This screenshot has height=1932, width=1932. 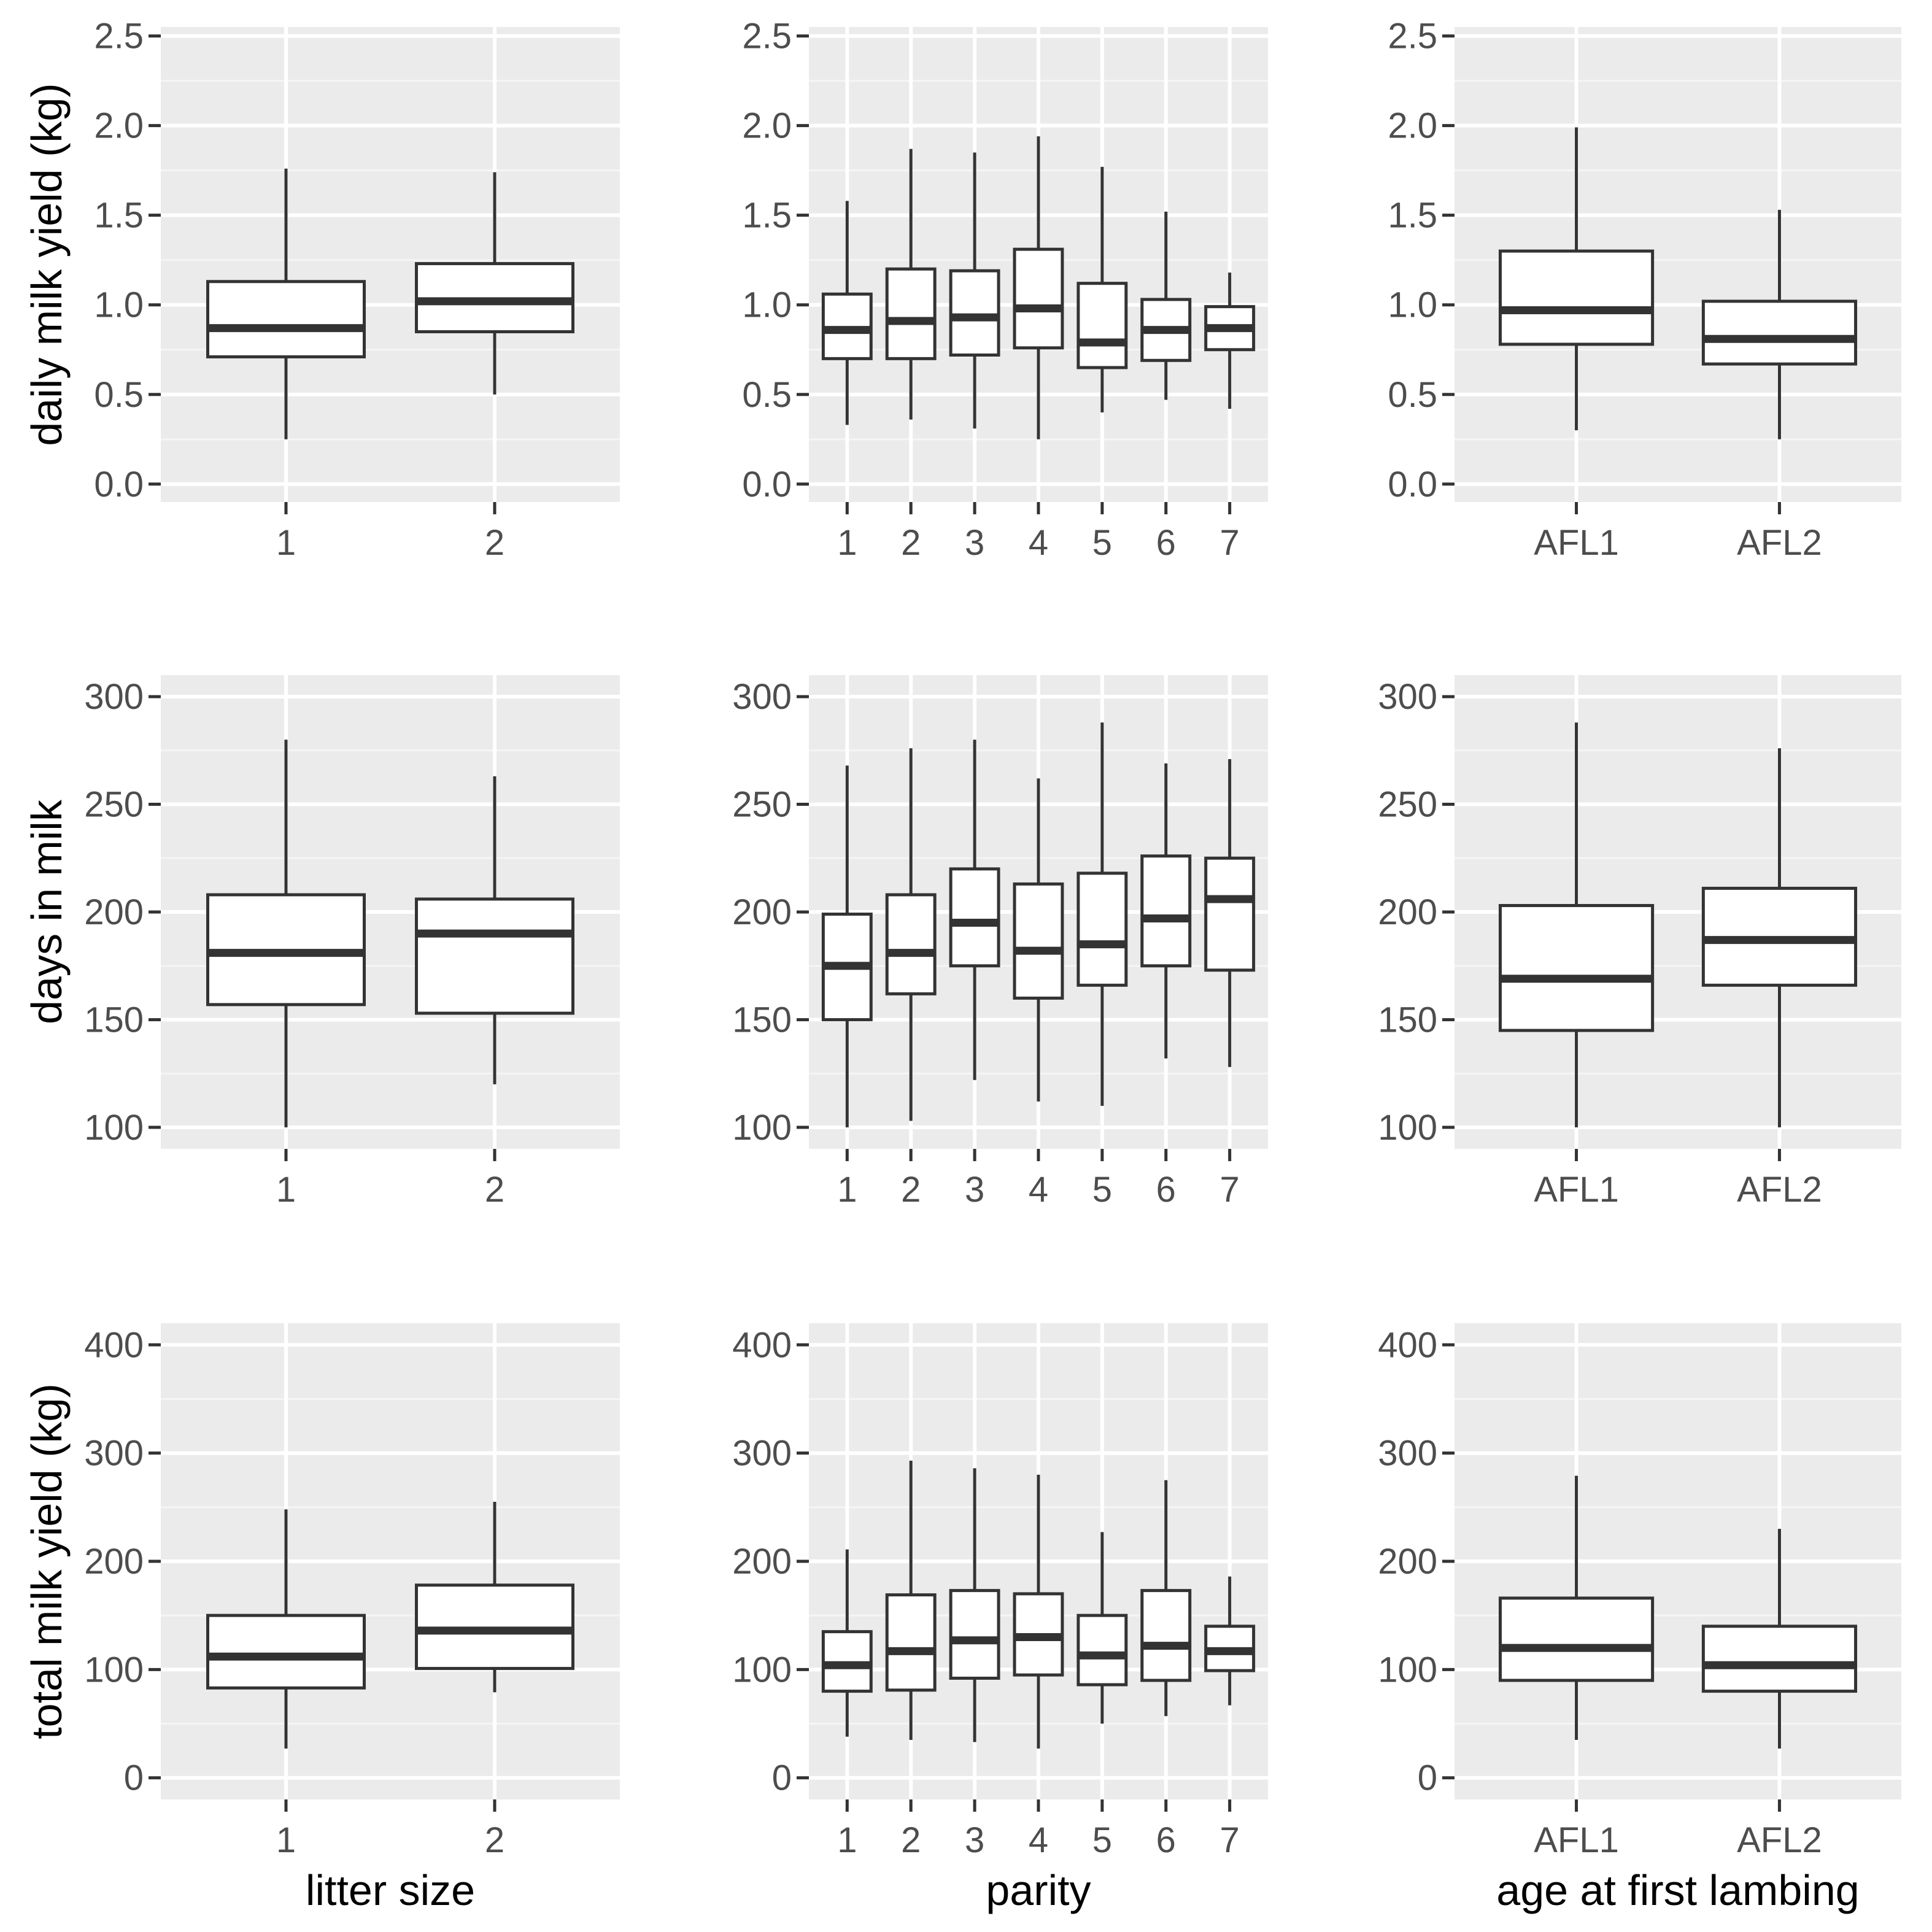 What do you see at coordinates (391, 1890) in the screenshot?
I see `x-axis-title: litter size` at bounding box center [391, 1890].